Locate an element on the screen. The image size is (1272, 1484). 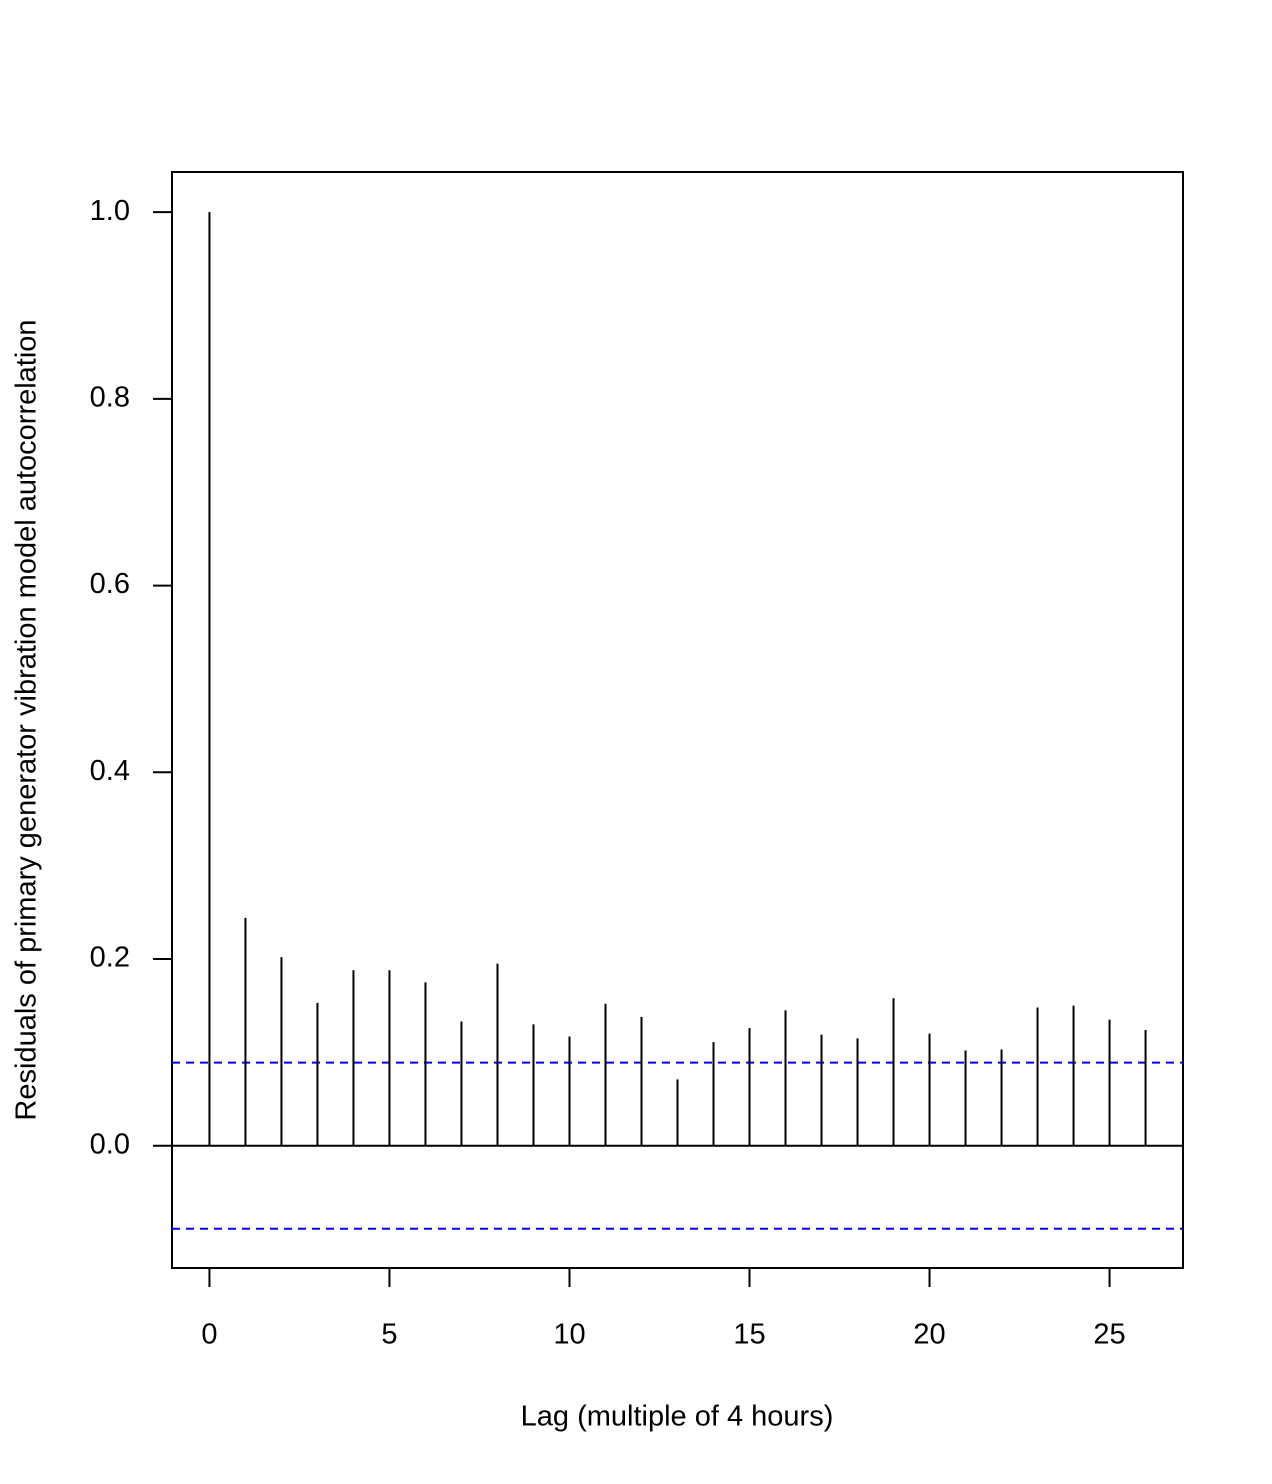
x-tick-label: 5 is located at coordinates (389, 1335).